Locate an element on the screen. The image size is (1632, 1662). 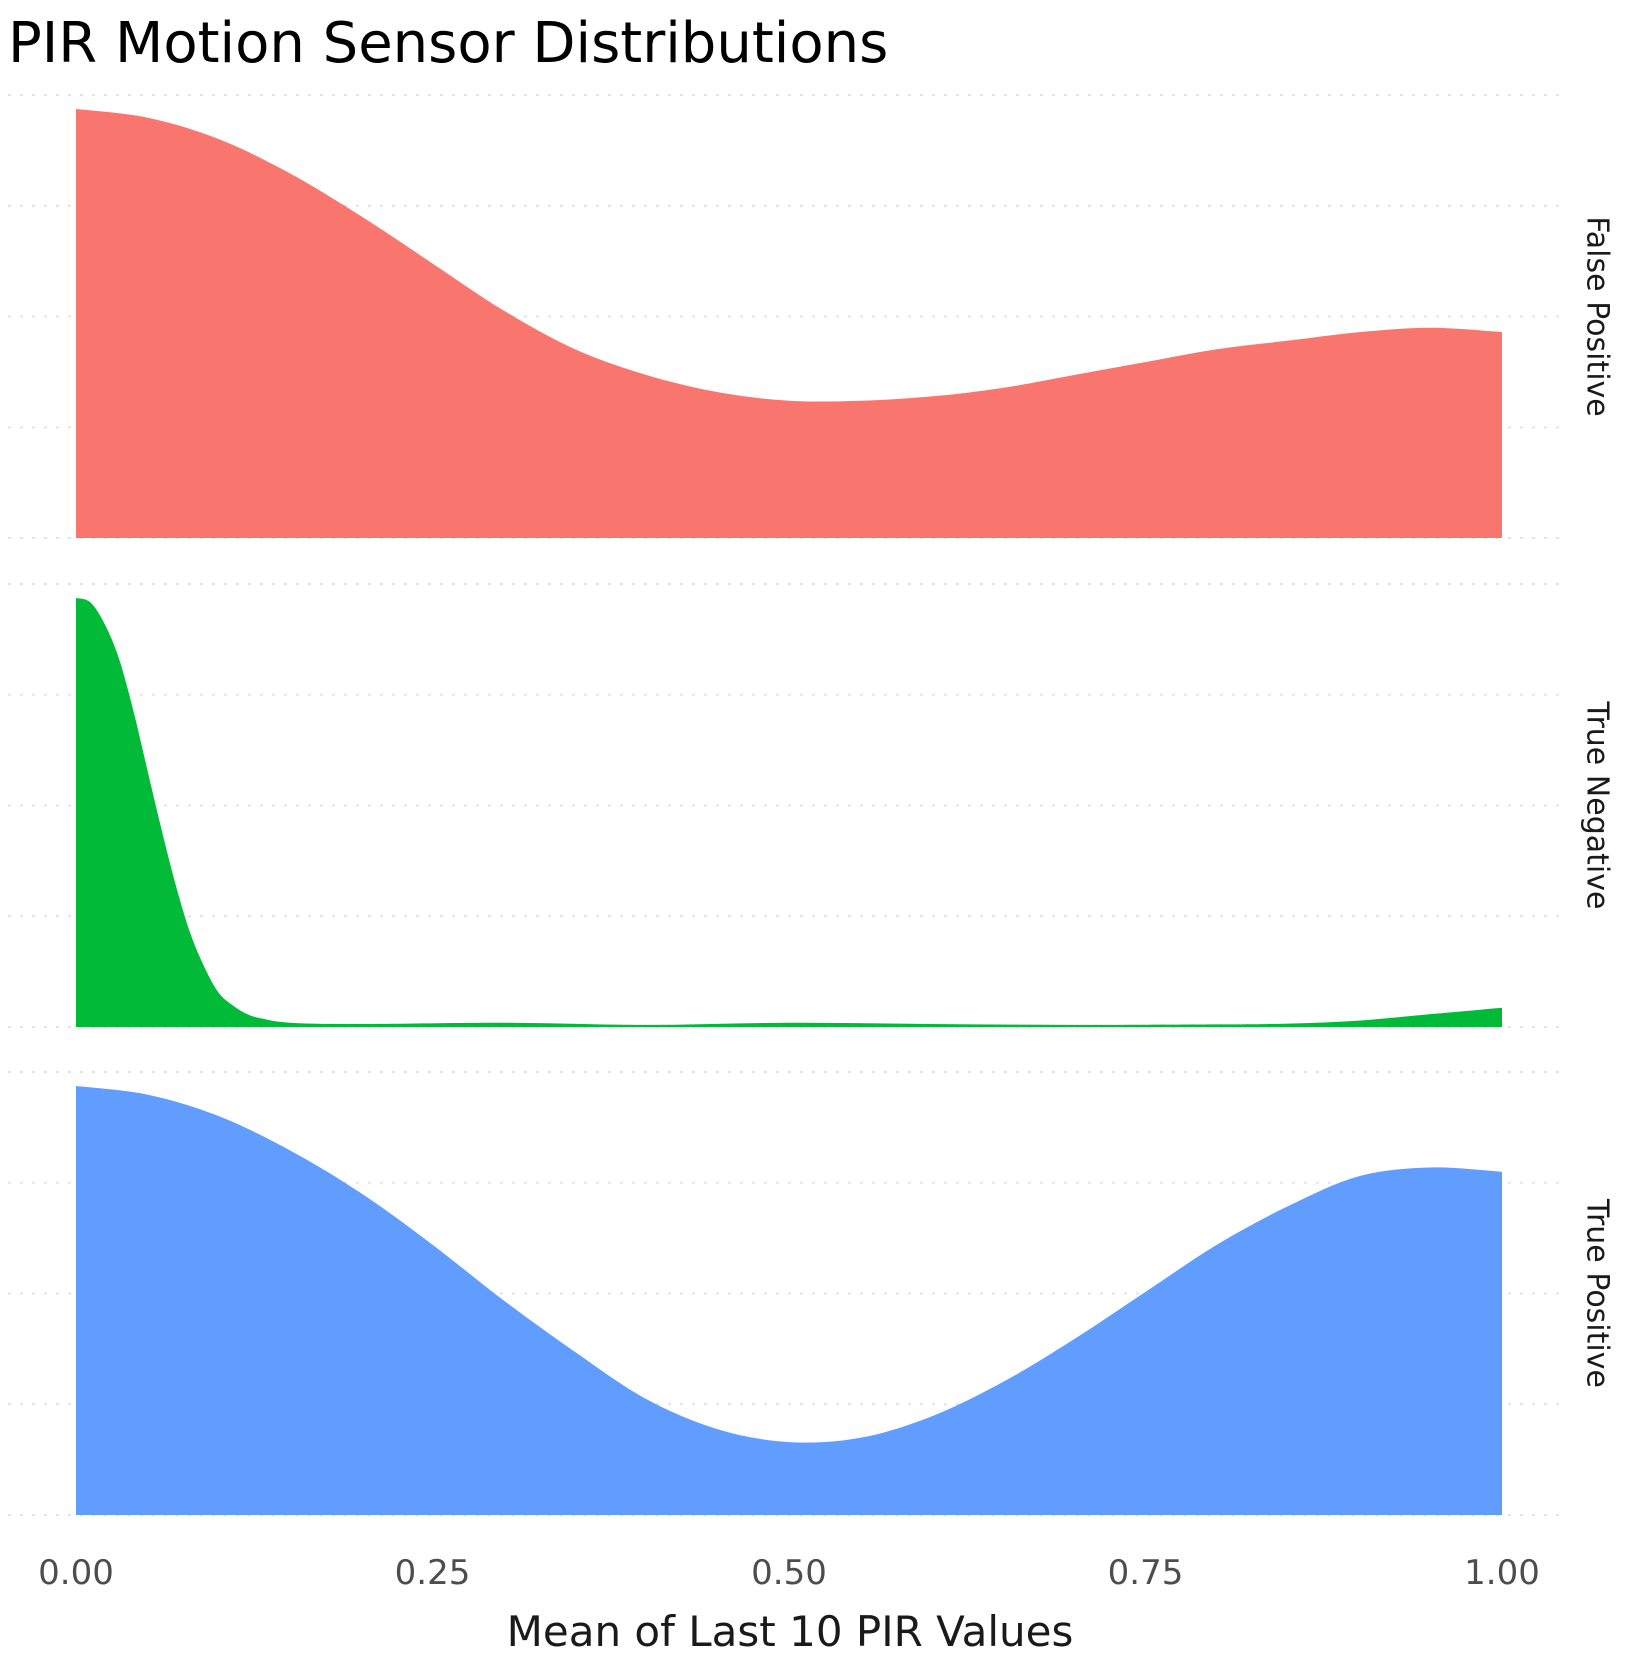
strip-labels: False Positive True Negative True Positive is located at coordinates (1597, 802).